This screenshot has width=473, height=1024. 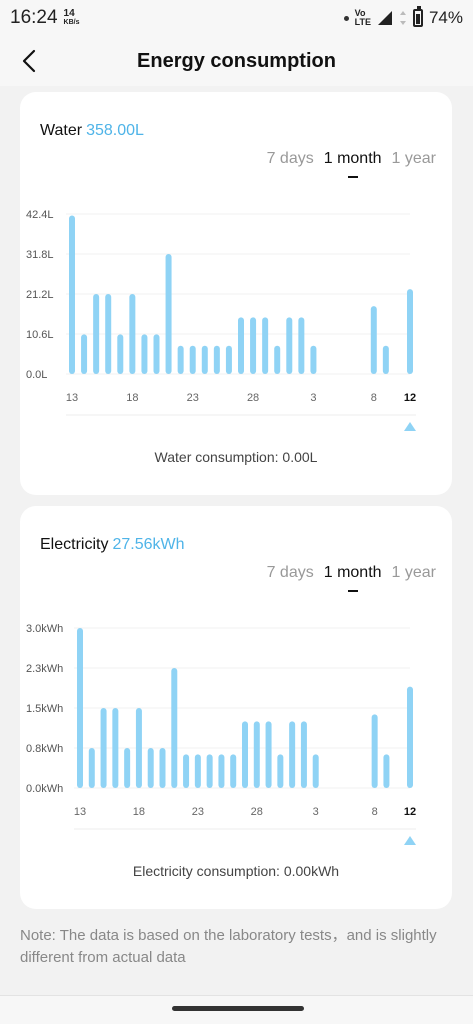 I want to click on network-speed: 14 KB/s, so click(x=72, y=18).